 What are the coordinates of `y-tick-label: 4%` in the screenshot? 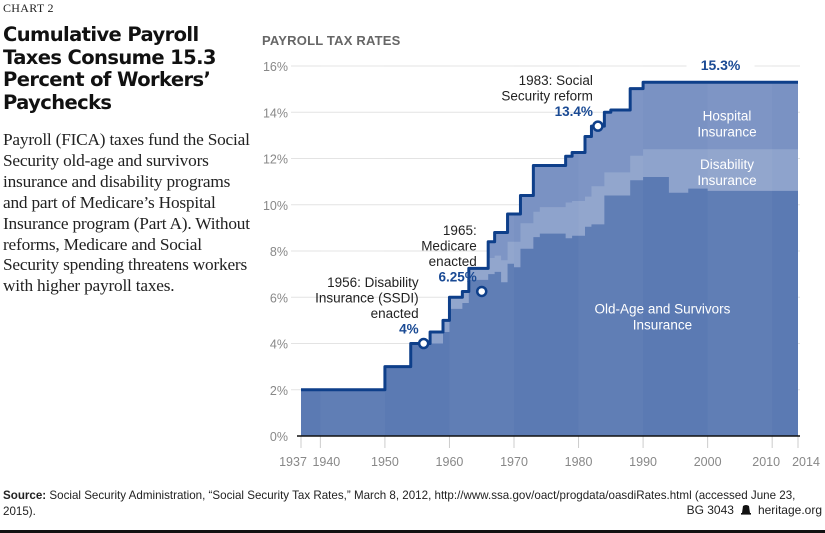 It's located at (279, 345).